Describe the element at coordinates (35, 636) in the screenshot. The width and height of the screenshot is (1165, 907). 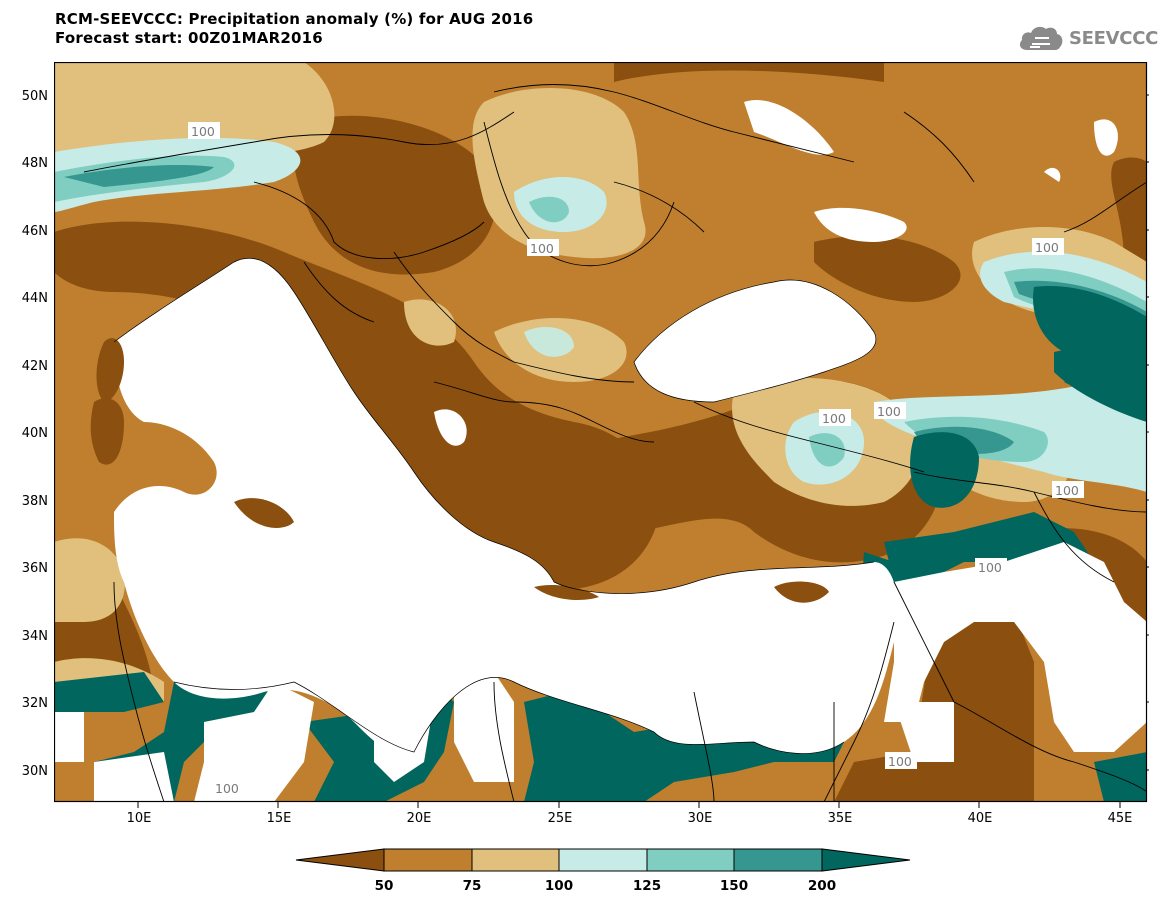
I see `lat-label: 34N` at that location.